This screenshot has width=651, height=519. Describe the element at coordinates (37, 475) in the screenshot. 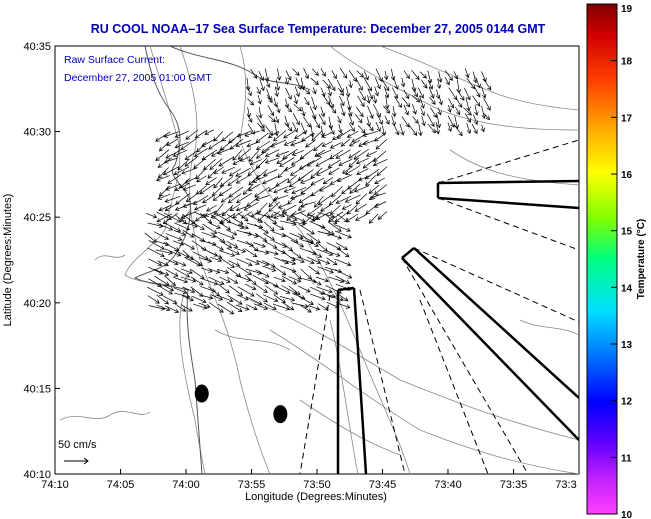

I see `y-tick-label: 40:10` at that location.